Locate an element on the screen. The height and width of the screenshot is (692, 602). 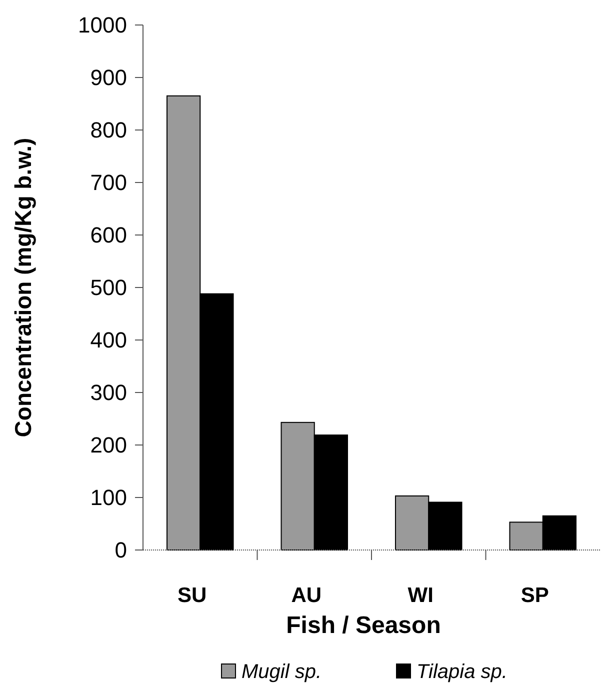
y-tick-label: 200 is located at coordinates (108, 445).